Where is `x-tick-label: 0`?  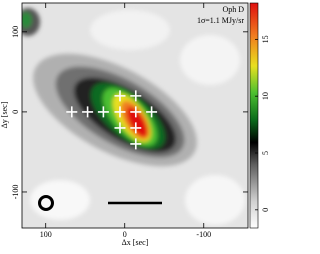 x-tick-label: 0 is located at coordinates (125, 234).